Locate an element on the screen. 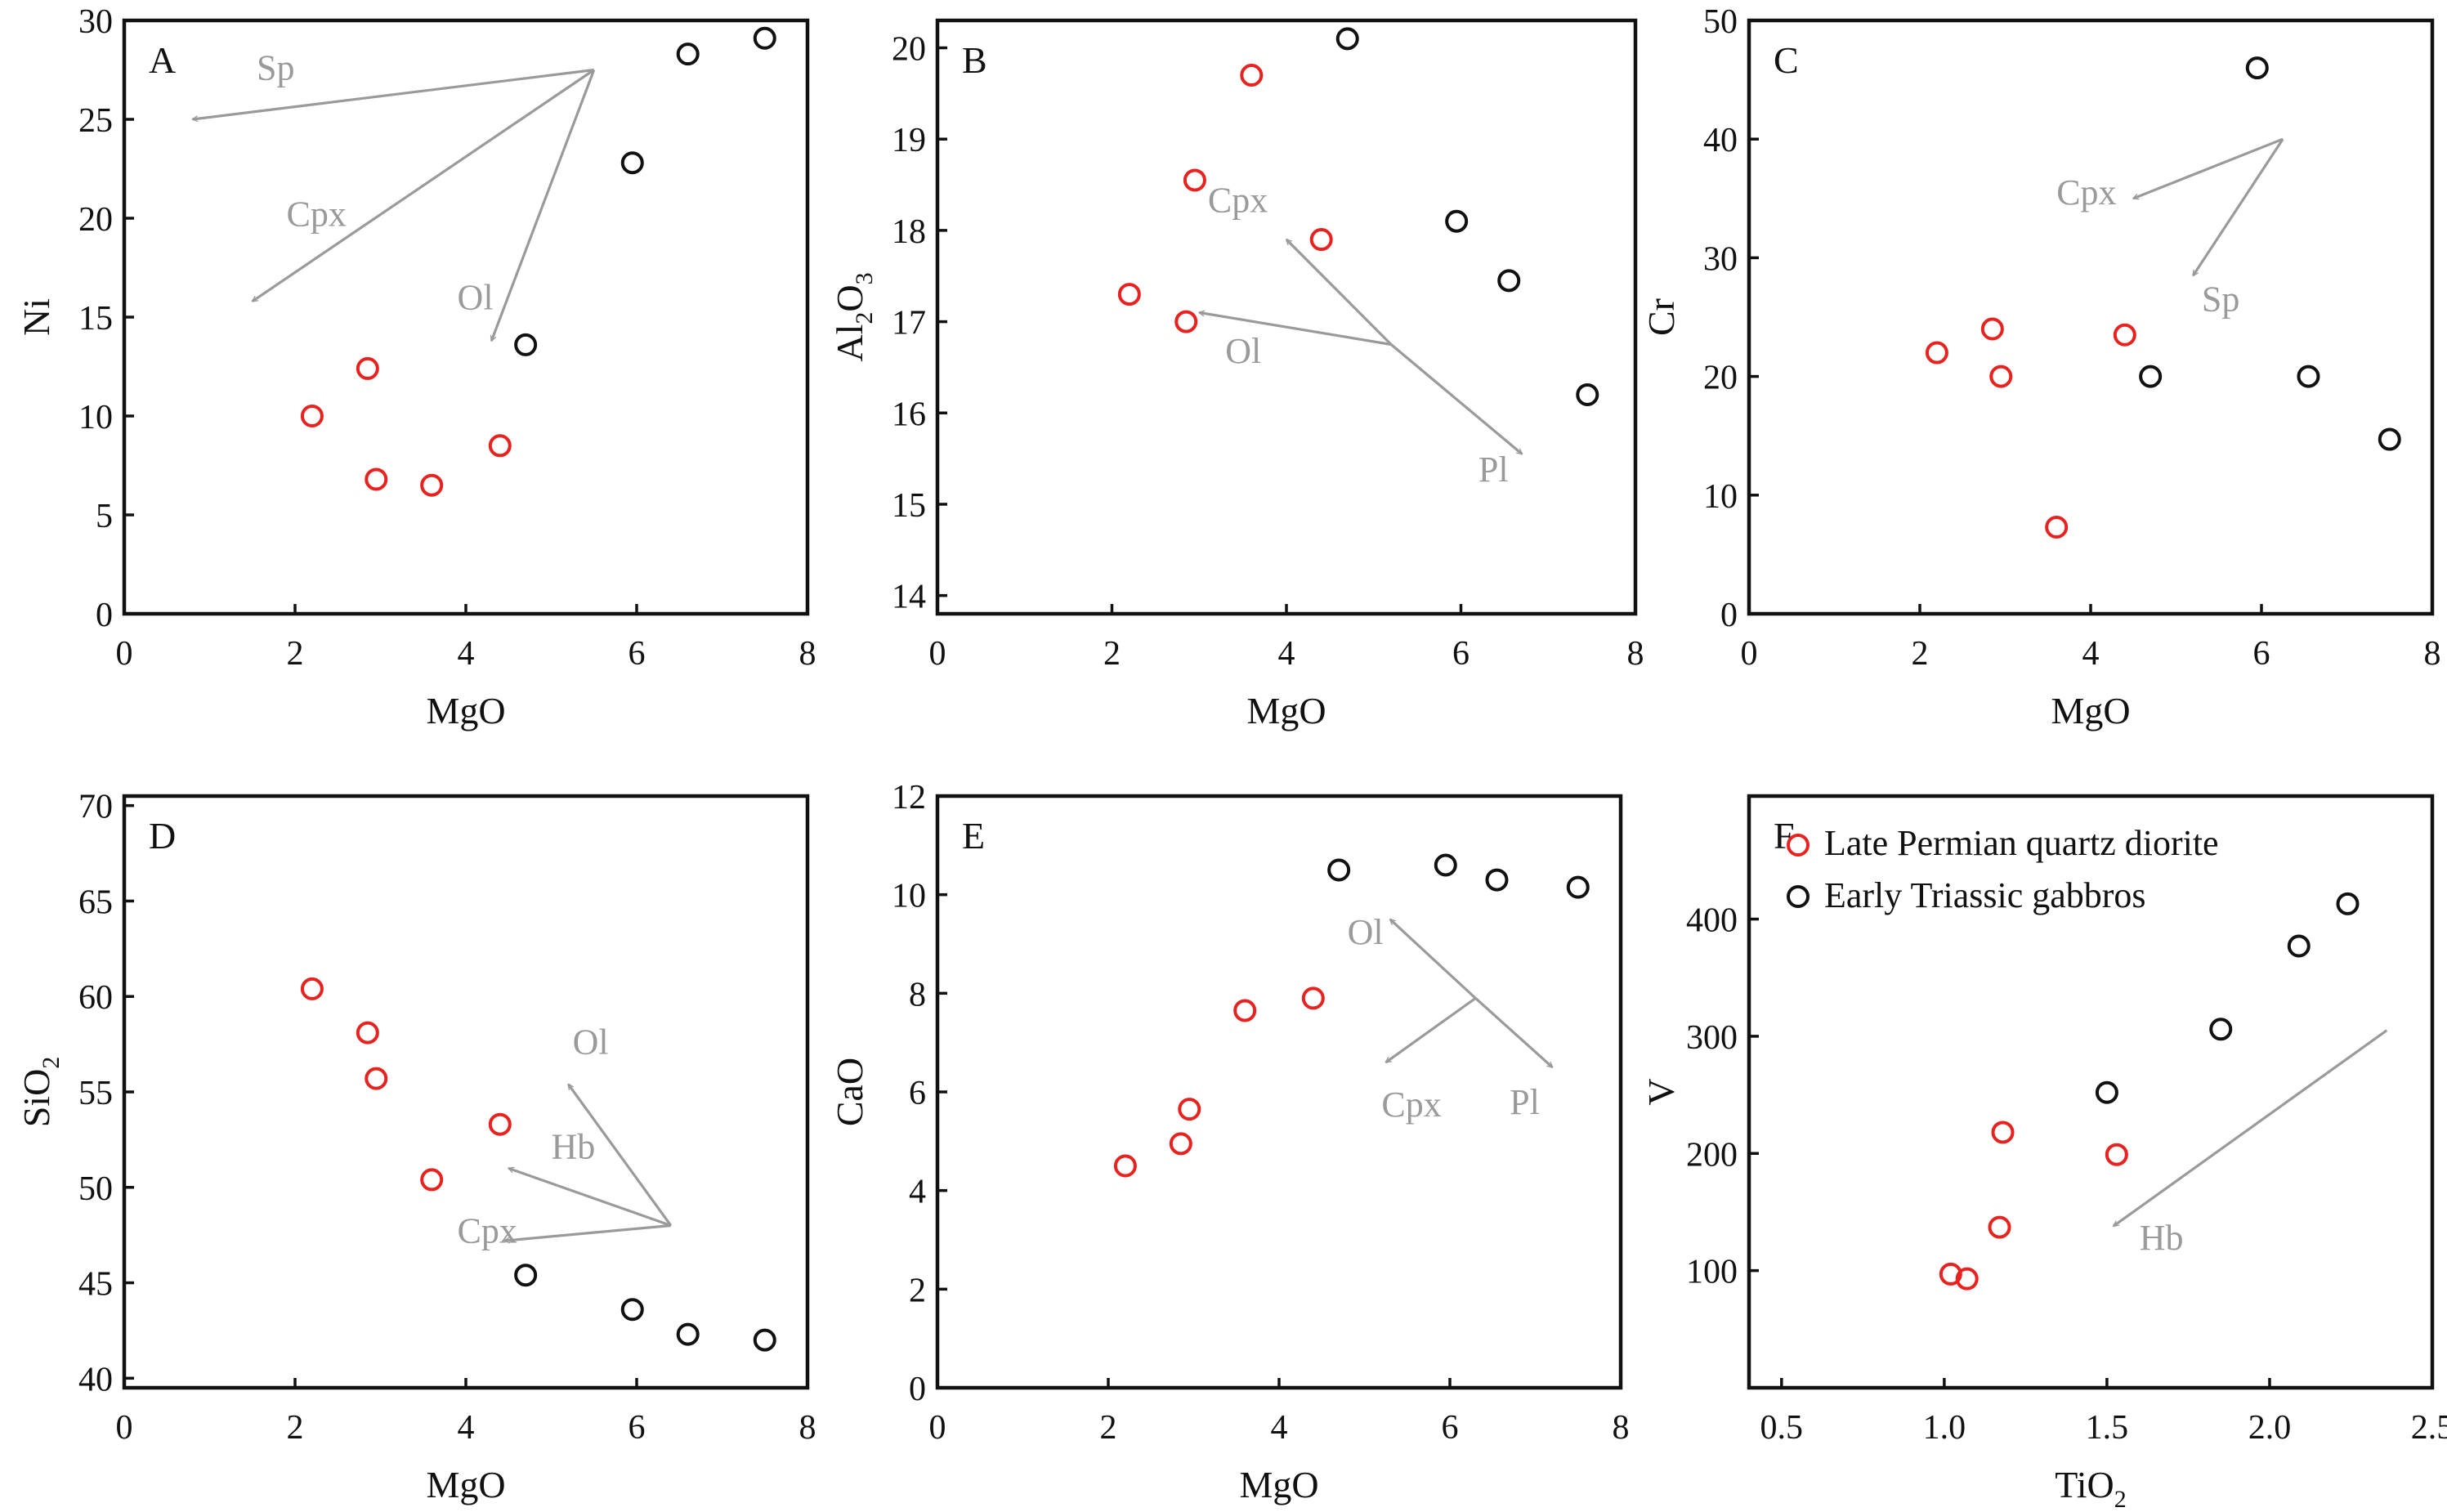  y-tick-label: 30 is located at coordinates (1720, 259).